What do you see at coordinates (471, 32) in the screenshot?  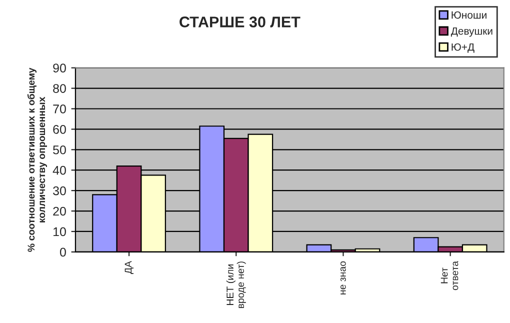 I see `legend-label: Девушки` at bounding box center [471, 32].